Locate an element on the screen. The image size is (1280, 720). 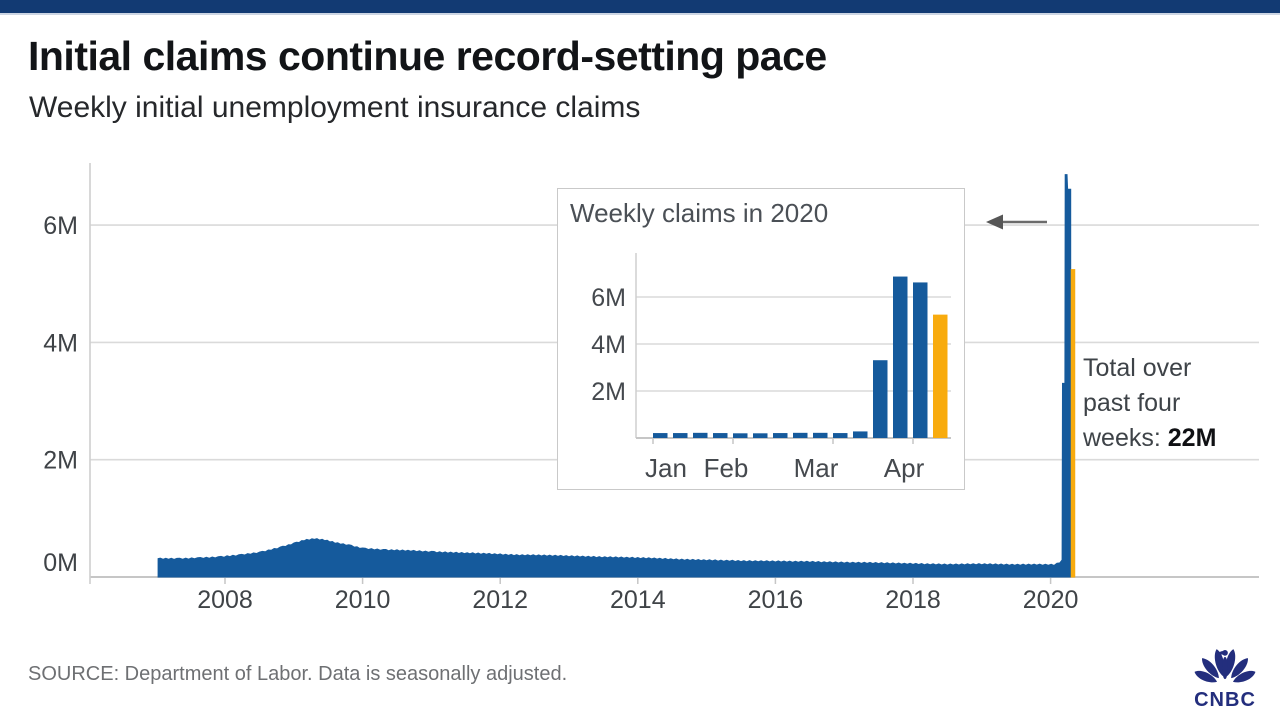
x-axis-label: 2008 is located at coordinates (225, 600).